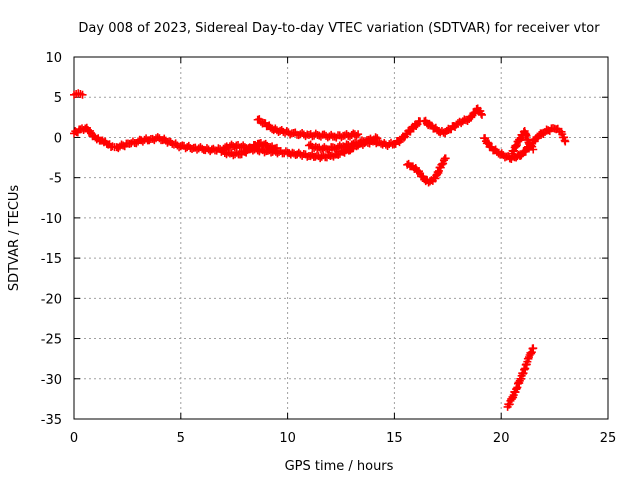  I want to click on y-tick-label: -35, so click(51, 420).